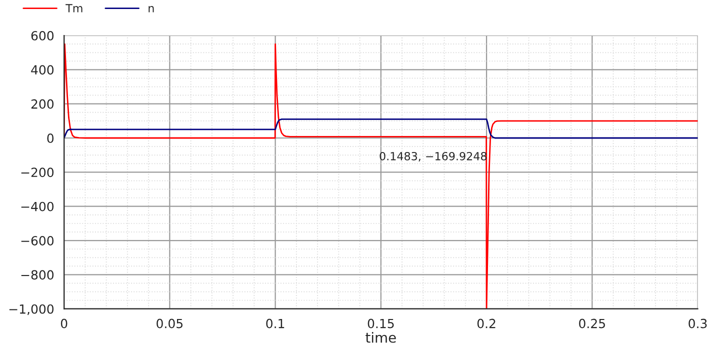 The width and height of the screenshot is (712, 355). What do you see at coordinates (74, 8) in the screenshot?
I see `legend-label: Tm` at bounding box center [74, 8].